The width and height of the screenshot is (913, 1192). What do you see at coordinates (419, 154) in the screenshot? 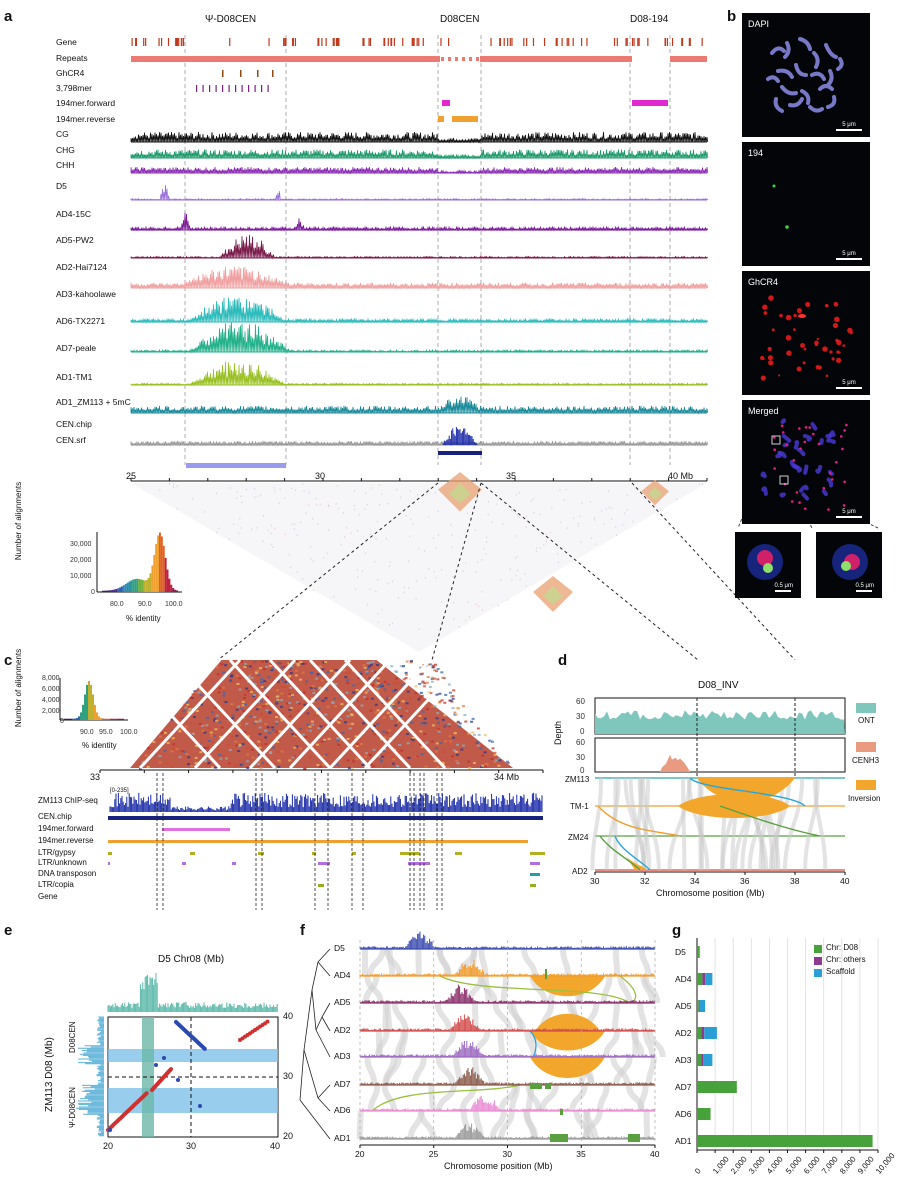
I see `signal-track` at bounding box center [419, 154].